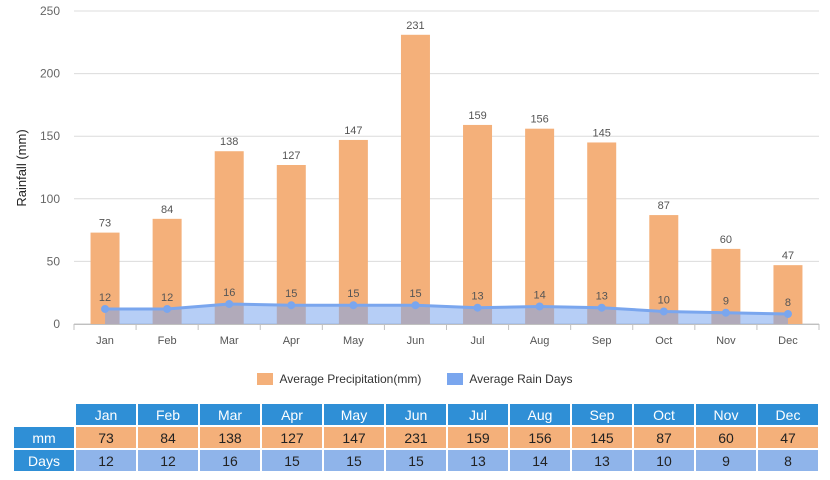 The width and height of the screenshot is (830, 480). Describe the element at coordinates (168, 437) in the screenshot. I see `table-cell-mm: 84` at that location.